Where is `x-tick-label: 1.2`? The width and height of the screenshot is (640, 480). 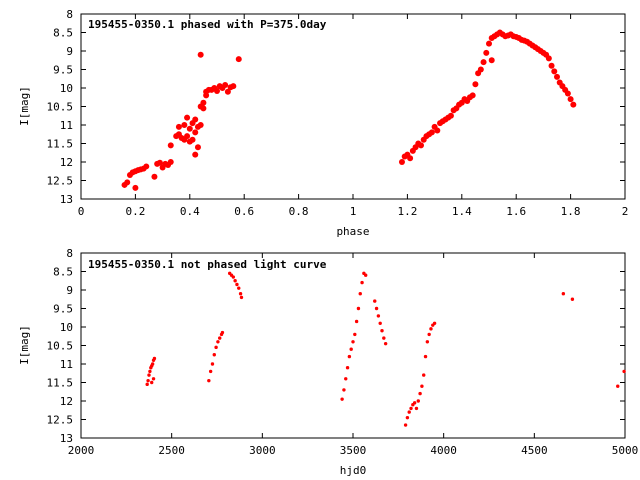 x-tick-label: 1.2 is located at coordinates (407, 211).